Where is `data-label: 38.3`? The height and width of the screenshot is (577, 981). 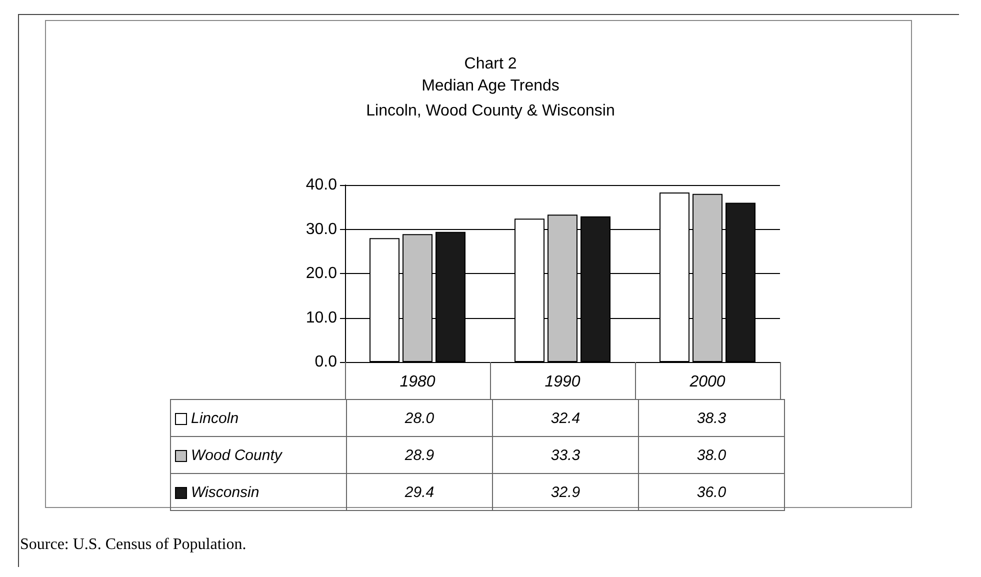 data-label: 38.3 is located at coordinates (711, 418).